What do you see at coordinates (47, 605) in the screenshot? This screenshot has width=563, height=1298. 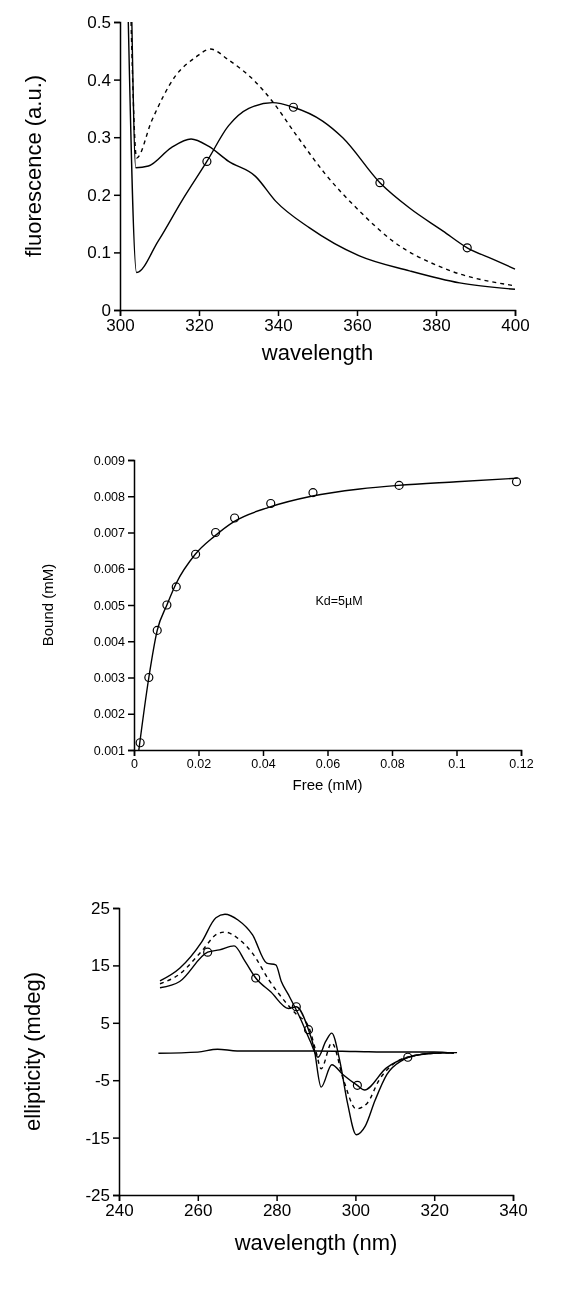 I see `y-axis-title: Bound (mM)` at bounding box center [47, 605].